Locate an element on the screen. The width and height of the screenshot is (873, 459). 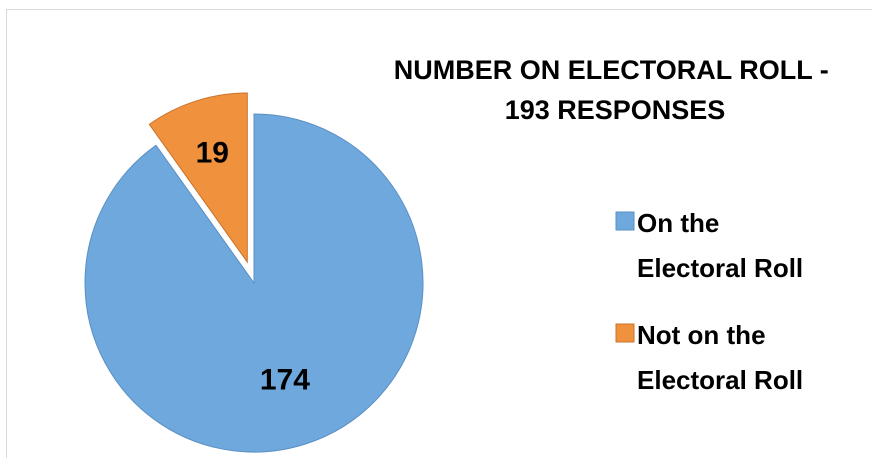
legend-label-not-on-roll-line-2: Electoral Roll is located at coordinates (720, 380).